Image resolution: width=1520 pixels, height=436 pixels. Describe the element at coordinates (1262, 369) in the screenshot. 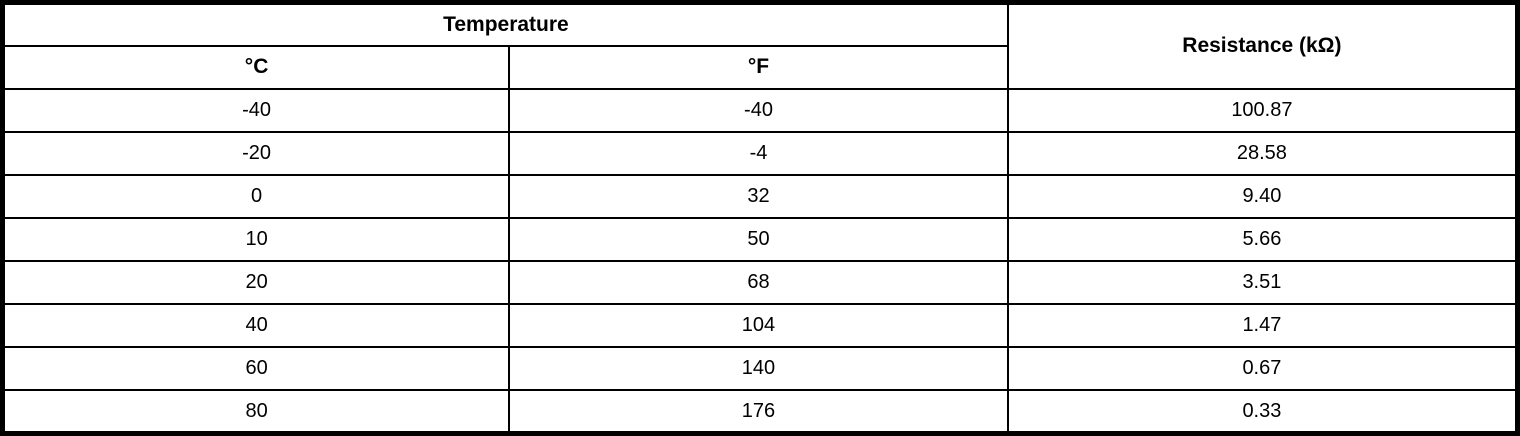

I see `cell-resistance: 0.67` at that location.